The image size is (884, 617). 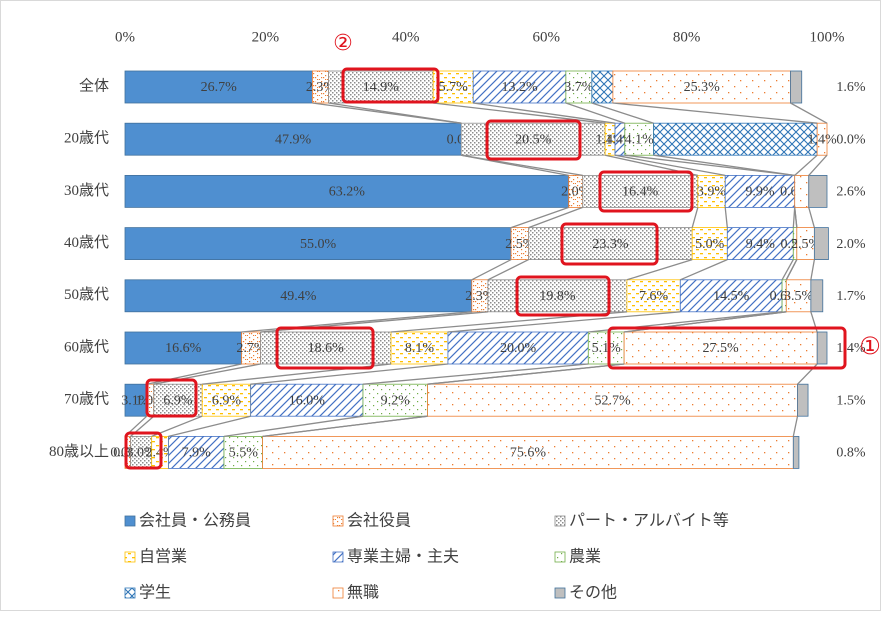 What do you see at coordinates (851, 400) in the screenshot?
I see `data-label: 1.5%` at bounding box center [851, 400].